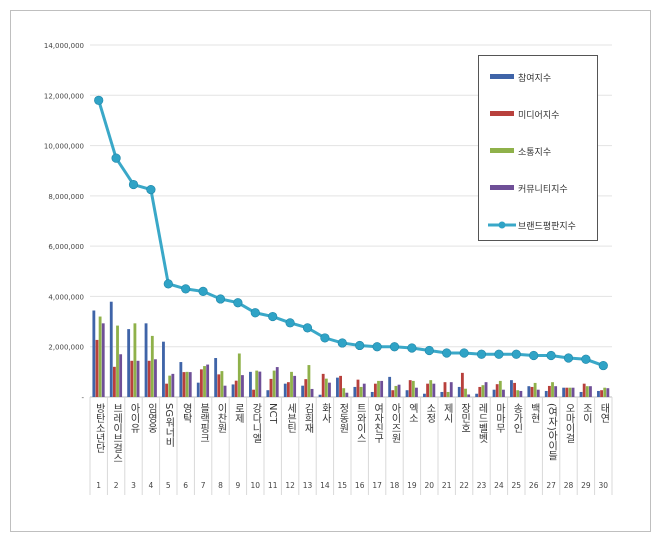 The image size is (660, 546). I want to click on rank-label: 13, so click(308, 485).